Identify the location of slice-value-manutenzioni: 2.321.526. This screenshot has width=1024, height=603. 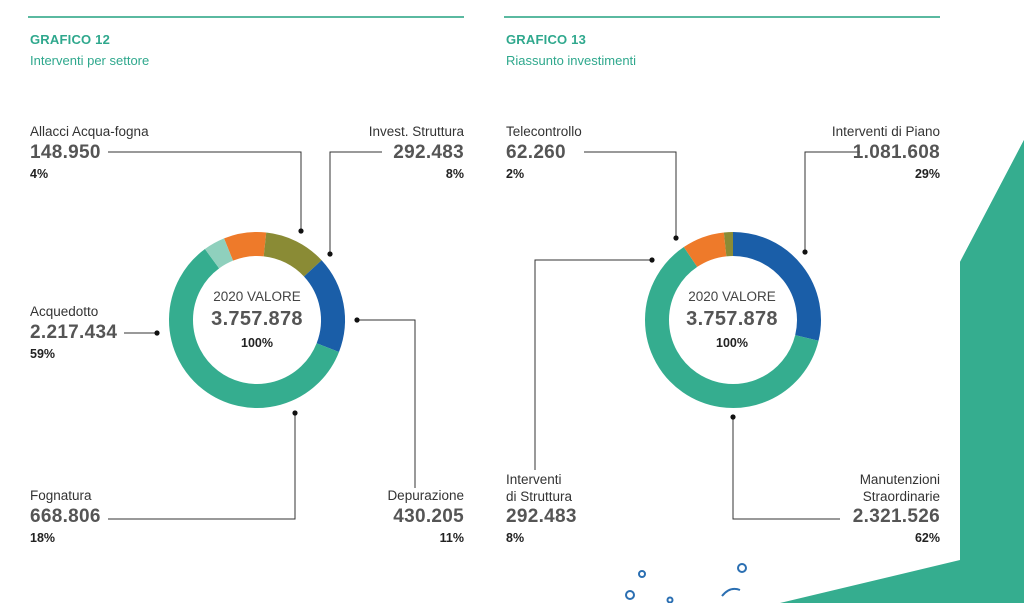
(896, 516).